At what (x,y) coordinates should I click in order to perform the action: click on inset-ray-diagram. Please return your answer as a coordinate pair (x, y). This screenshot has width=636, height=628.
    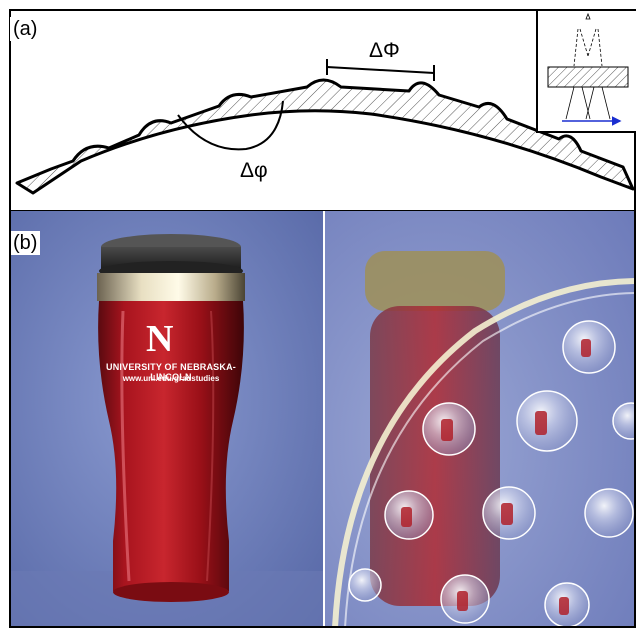
    Looking at the image, I should click on (586, 72).